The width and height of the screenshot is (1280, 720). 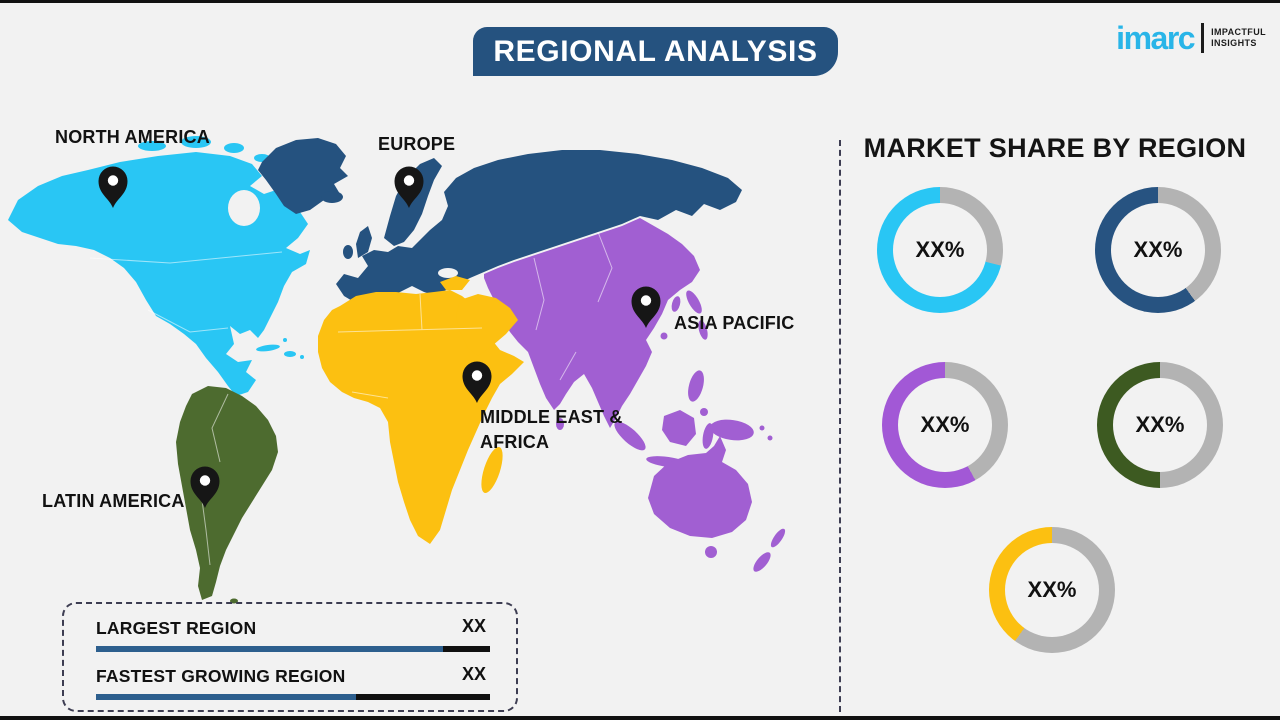 I want to click on pin-middle-east-africa, so click(x=477, y=382).